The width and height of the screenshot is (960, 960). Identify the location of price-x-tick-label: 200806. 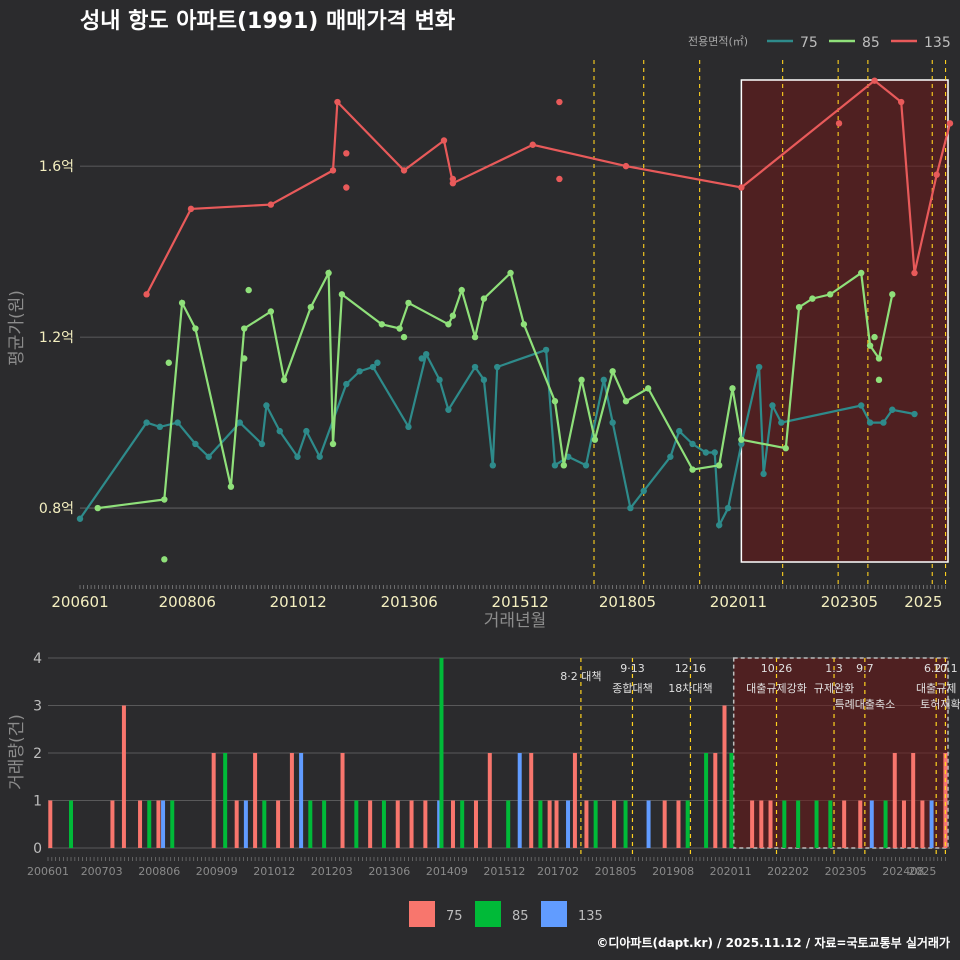
(187, 602).